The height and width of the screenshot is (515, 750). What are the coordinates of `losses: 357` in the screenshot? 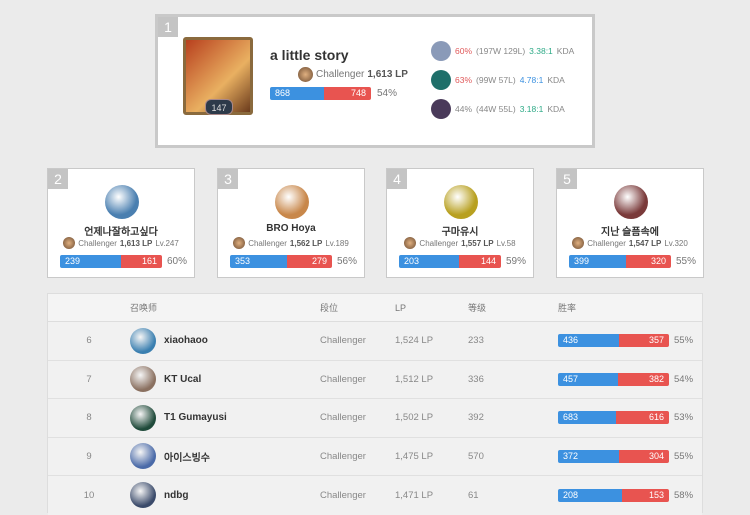 It's located at (644, 341).